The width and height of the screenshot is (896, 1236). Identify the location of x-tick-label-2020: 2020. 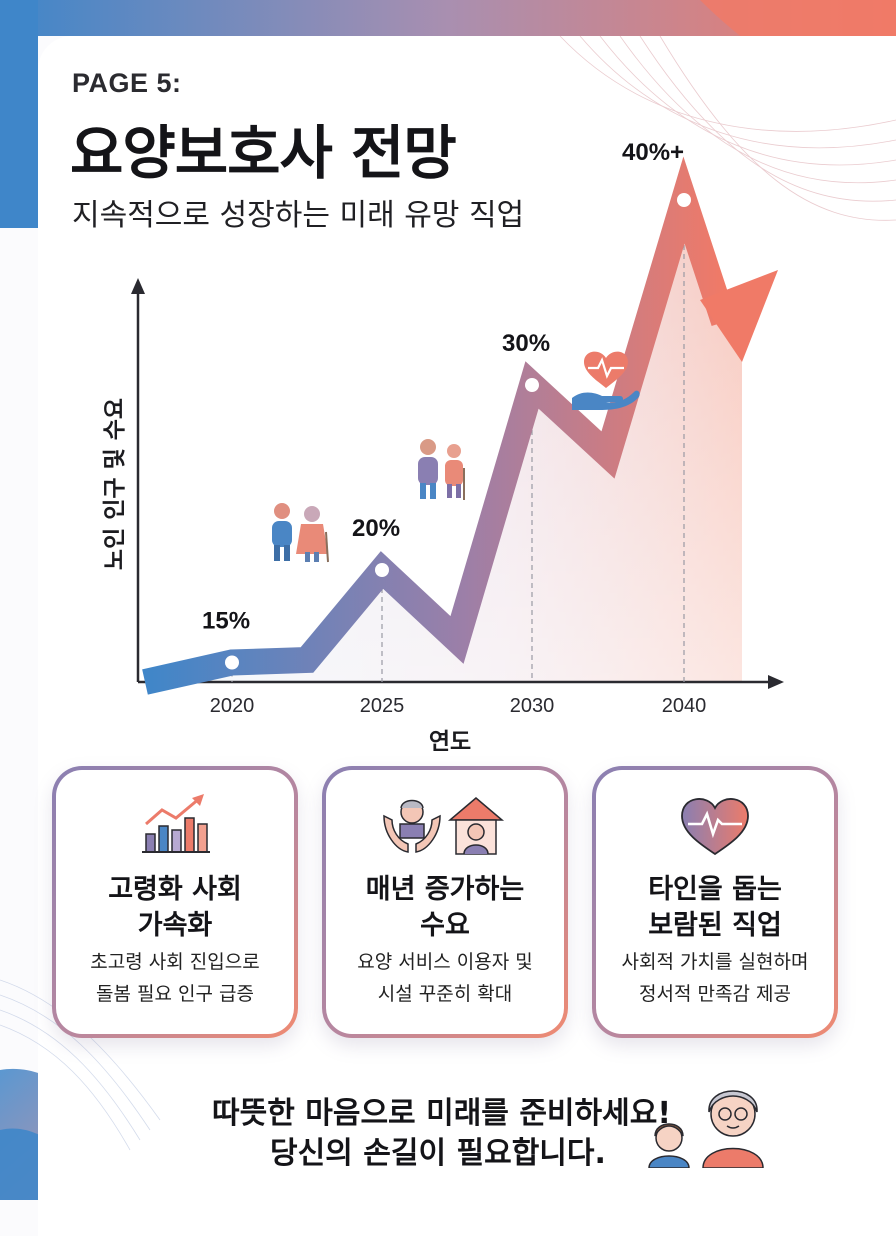
(232, 706).